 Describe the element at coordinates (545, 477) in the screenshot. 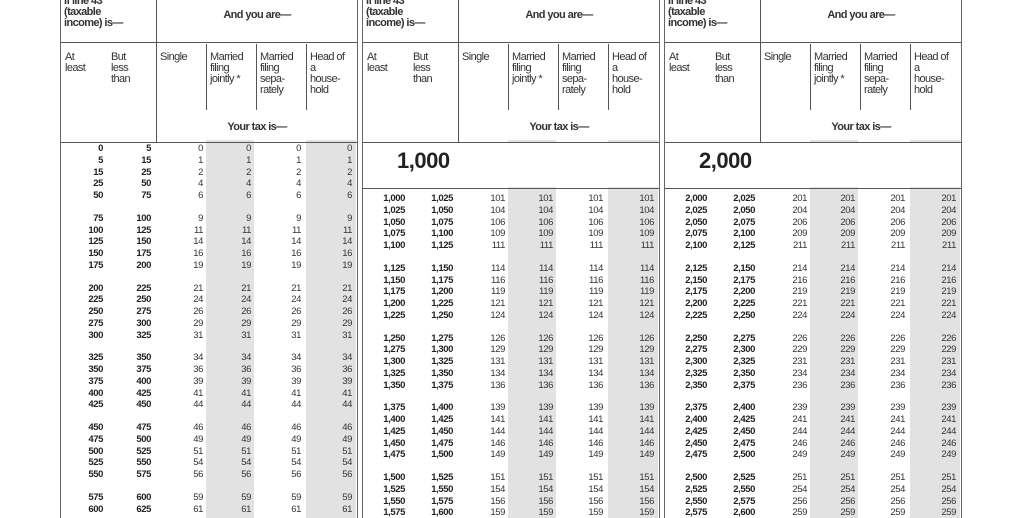

I see `mfj-tax-cell: 151` at that location.